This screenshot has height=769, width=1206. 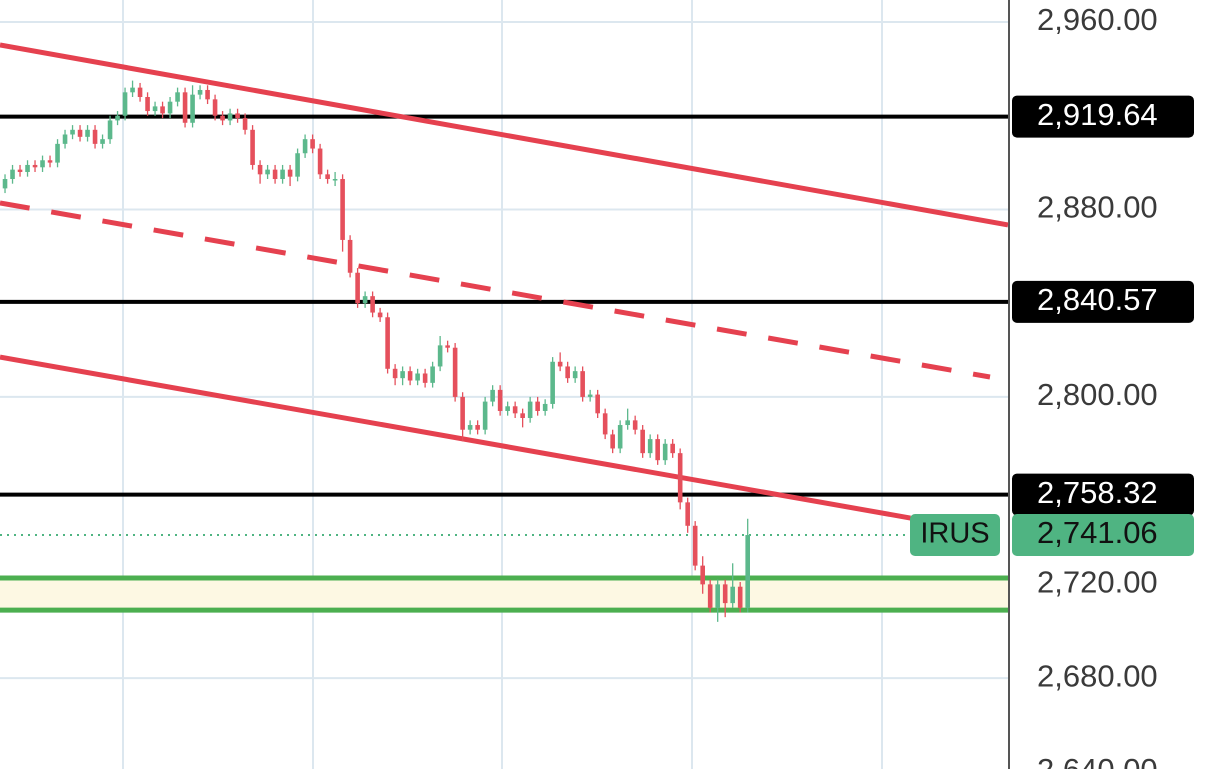 What do you see at coordinates (504, 594) in the screenshot?
I see `support-zone` at bounding box center [504, 594].